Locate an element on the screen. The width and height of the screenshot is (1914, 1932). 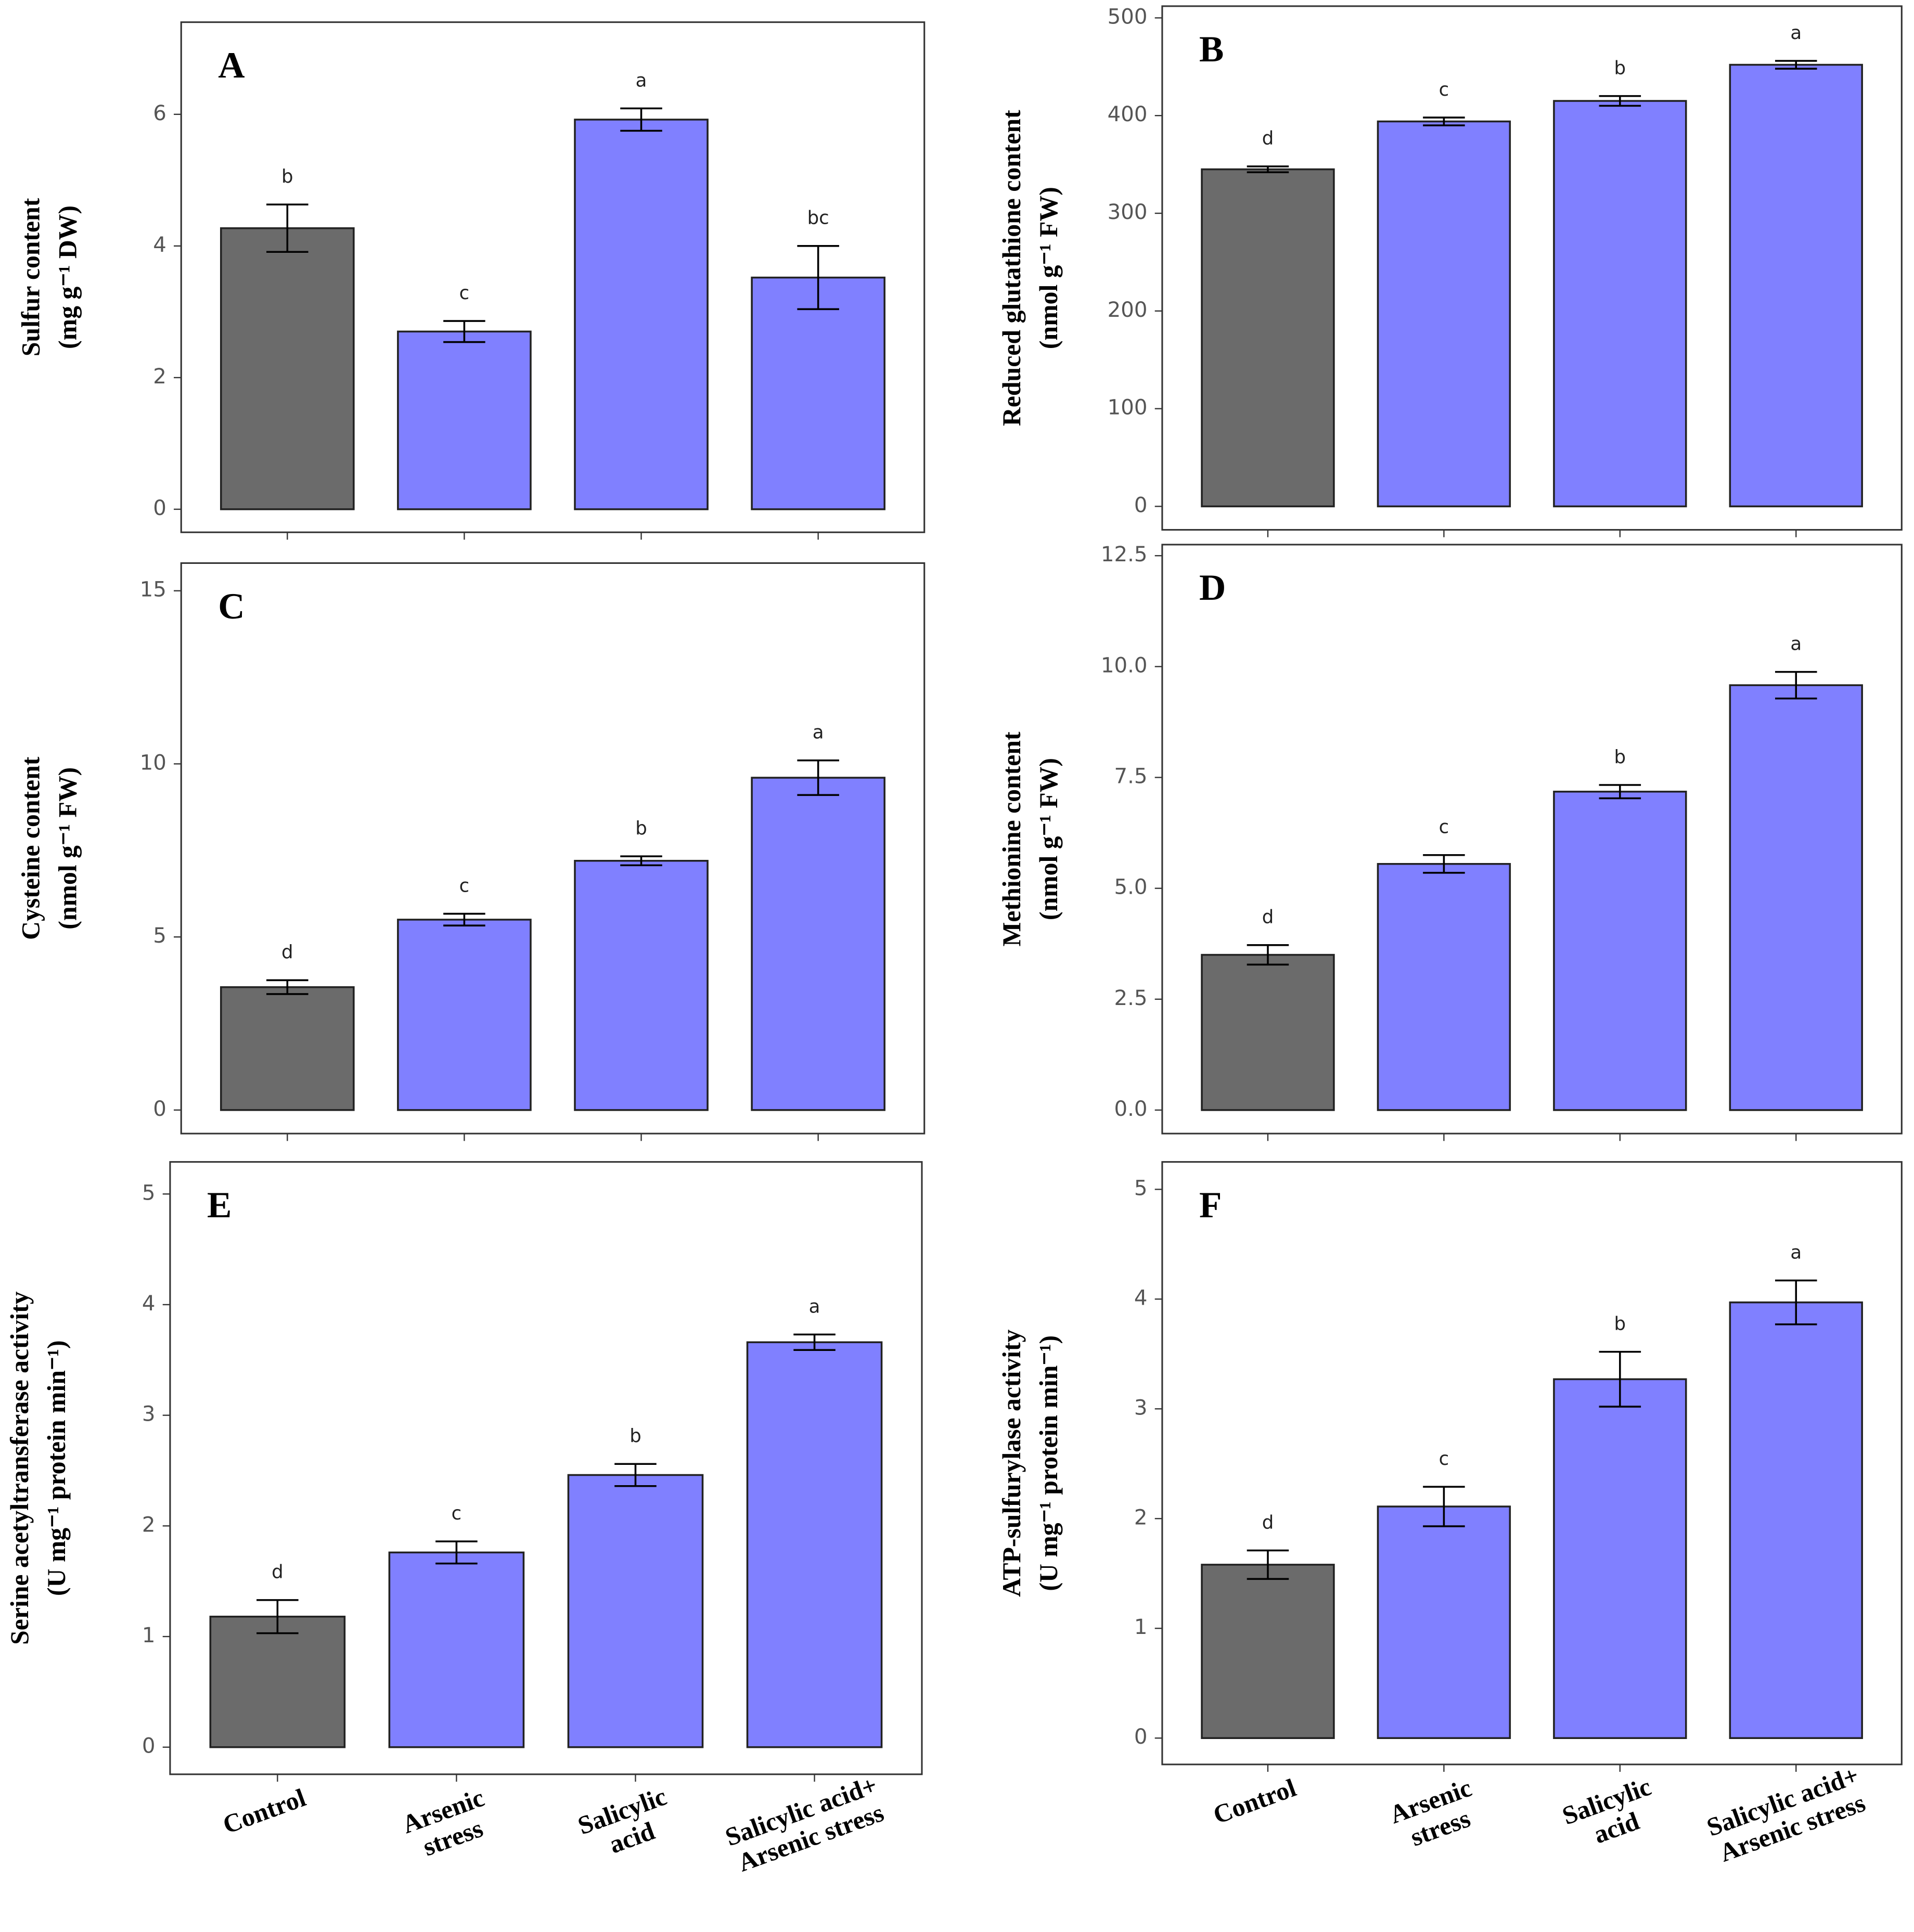
panel-label: D is located at coordinates (1212, 588).